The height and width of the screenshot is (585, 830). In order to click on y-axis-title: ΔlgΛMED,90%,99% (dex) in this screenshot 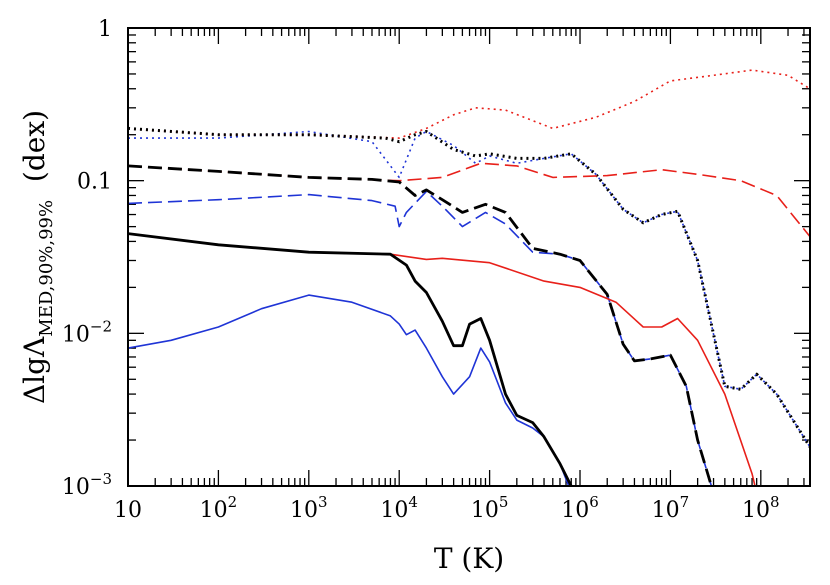, I will do `click(37, 257)`.